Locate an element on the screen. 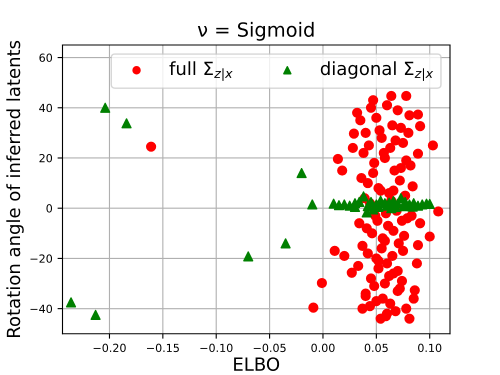  x-tick-label: 0.00 is located at coordinates (323, 348).